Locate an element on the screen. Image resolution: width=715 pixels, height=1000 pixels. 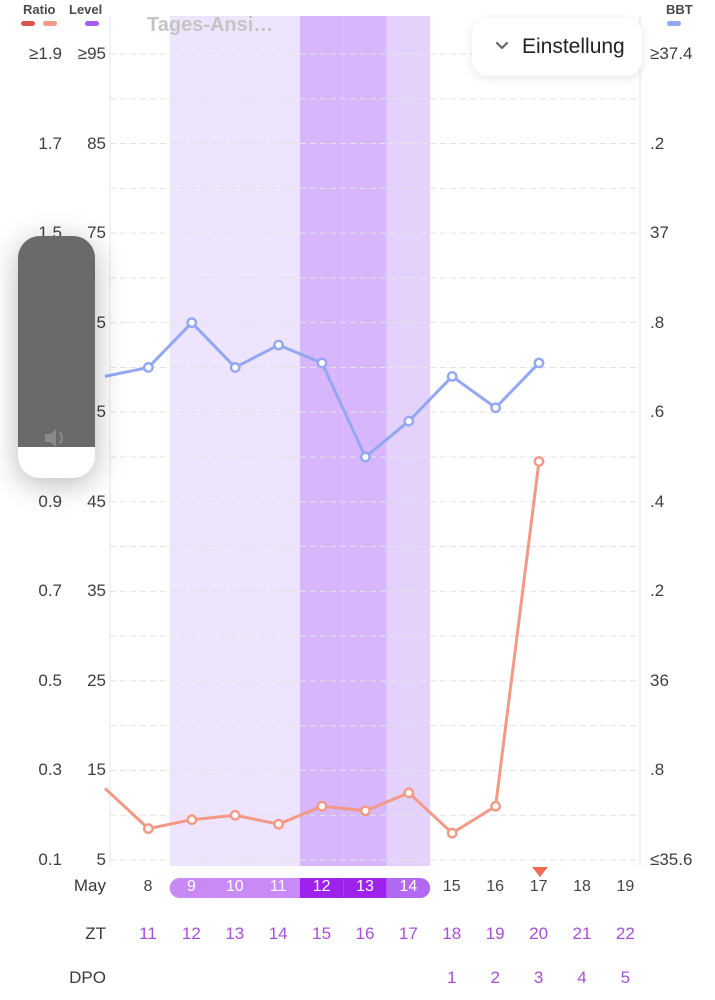
date-cell: 8 is located at coordinates (148, 886).